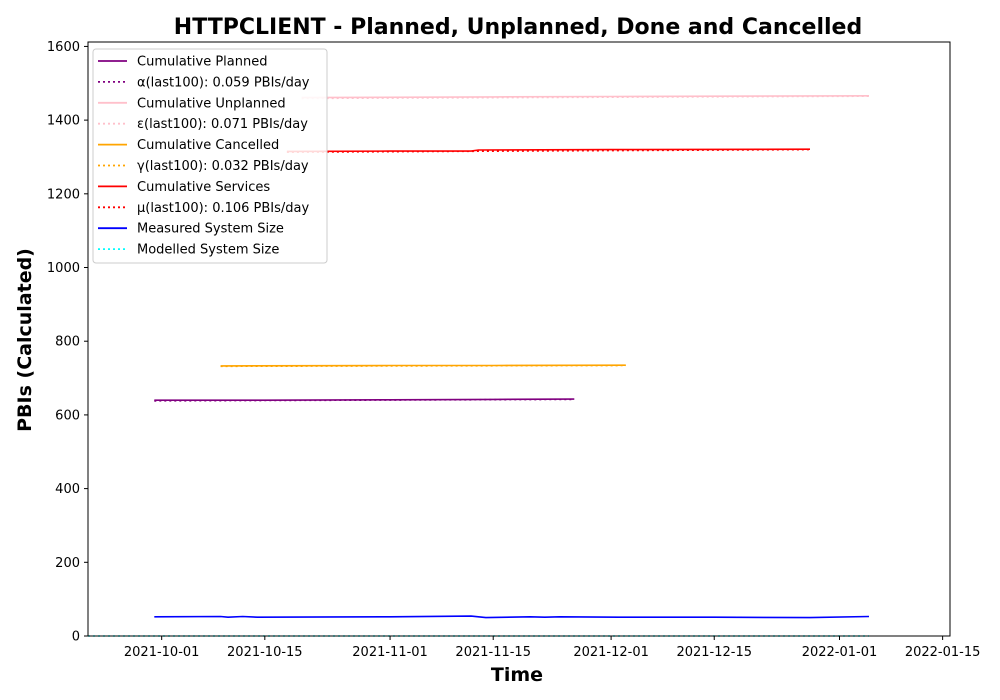  I want to click on legend-entry-cumulative-services: Cumulative Services, so click(203, 187).